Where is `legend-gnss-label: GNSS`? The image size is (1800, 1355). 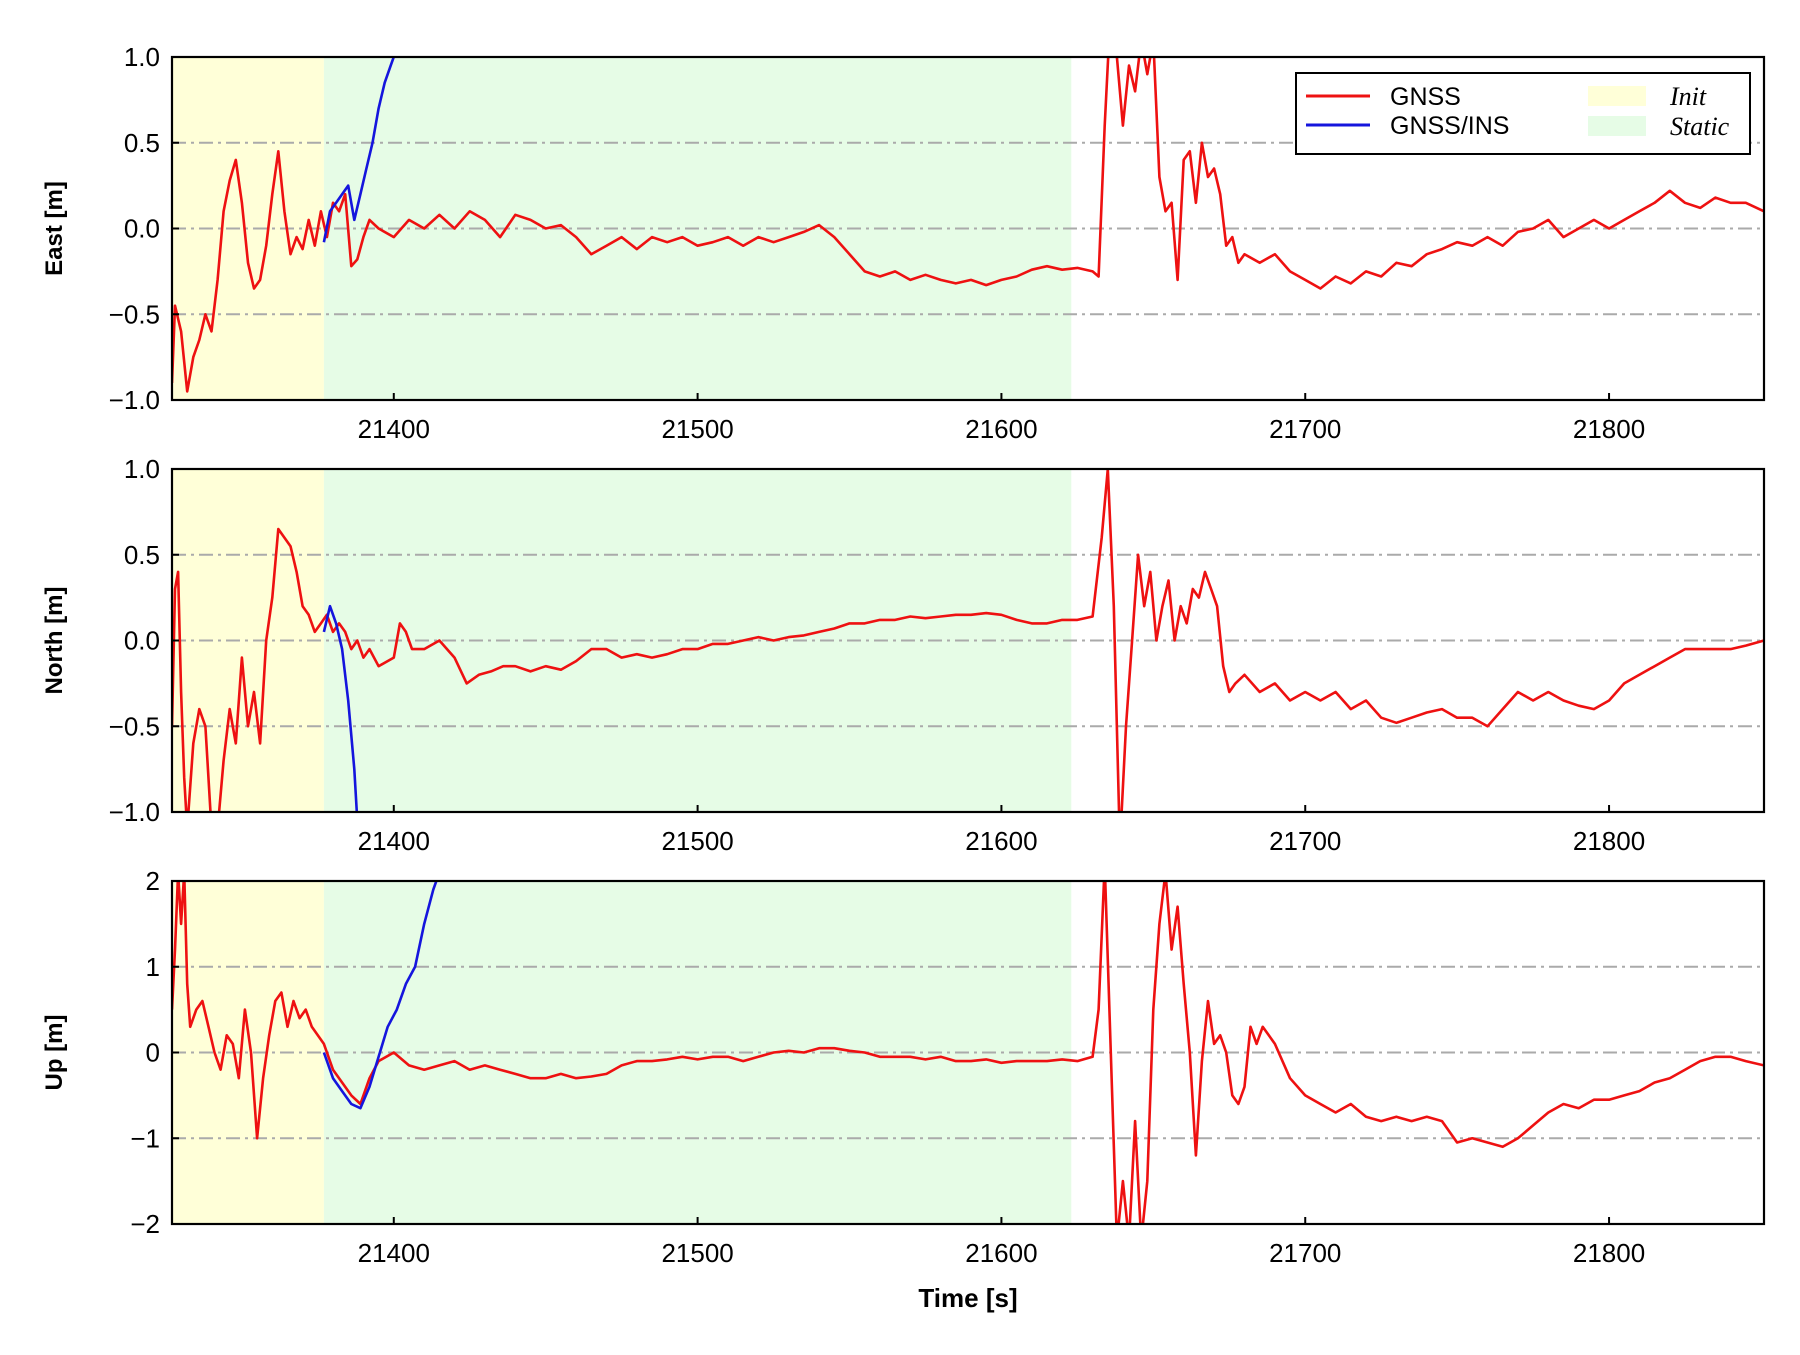
legend-gnss-label: GNSS is located at coordinates (1425, 97).